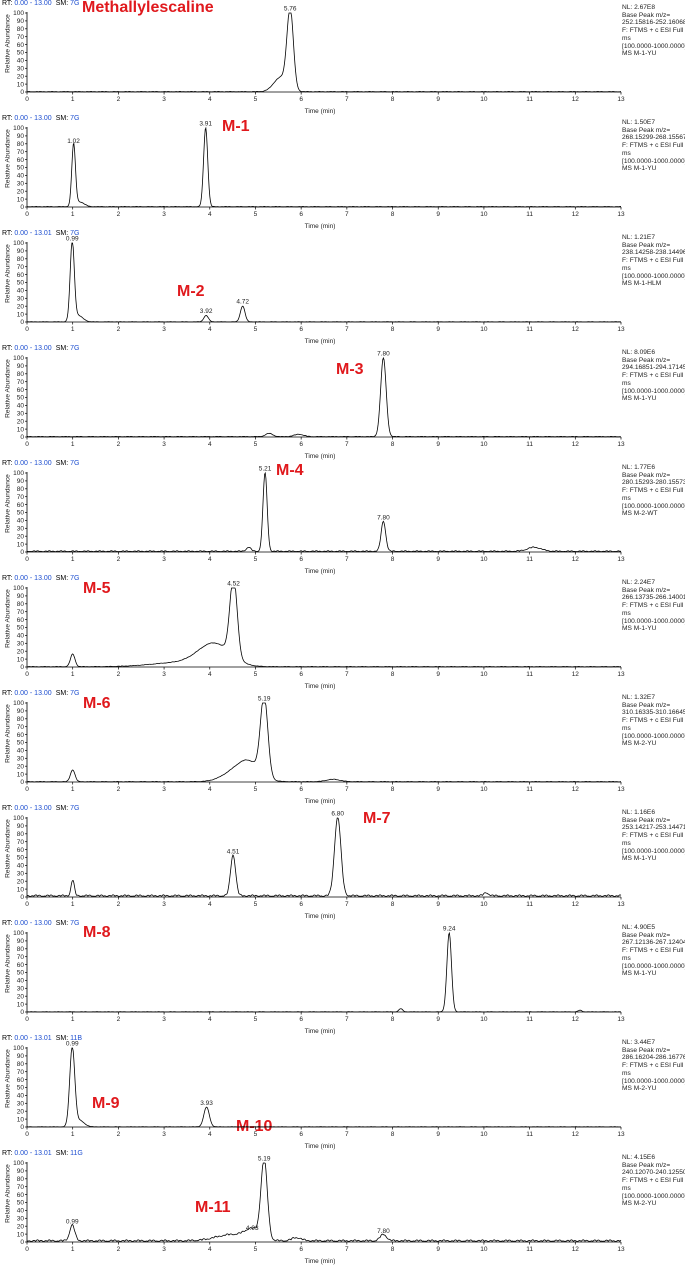 The image size is (685, 1265). Describe the element at coordinates (256, 674) in the screenshot. I see `x-tick-label: 5` at that location.